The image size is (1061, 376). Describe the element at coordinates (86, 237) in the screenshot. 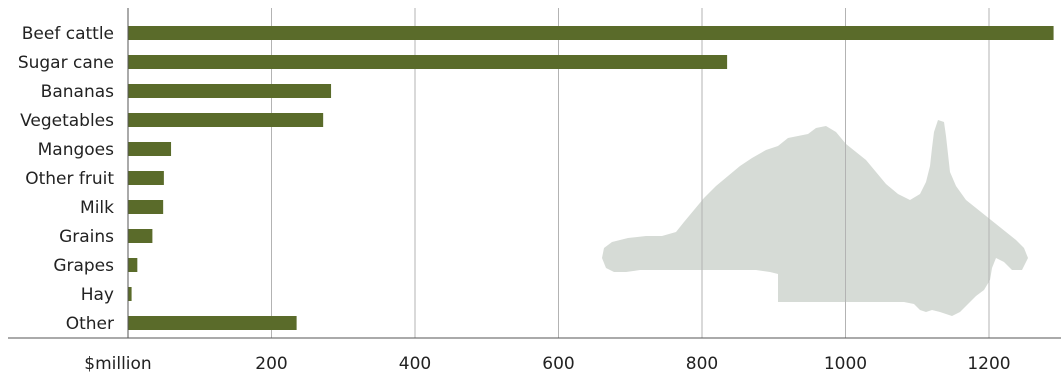

I see `category-label: Grains` at that location.